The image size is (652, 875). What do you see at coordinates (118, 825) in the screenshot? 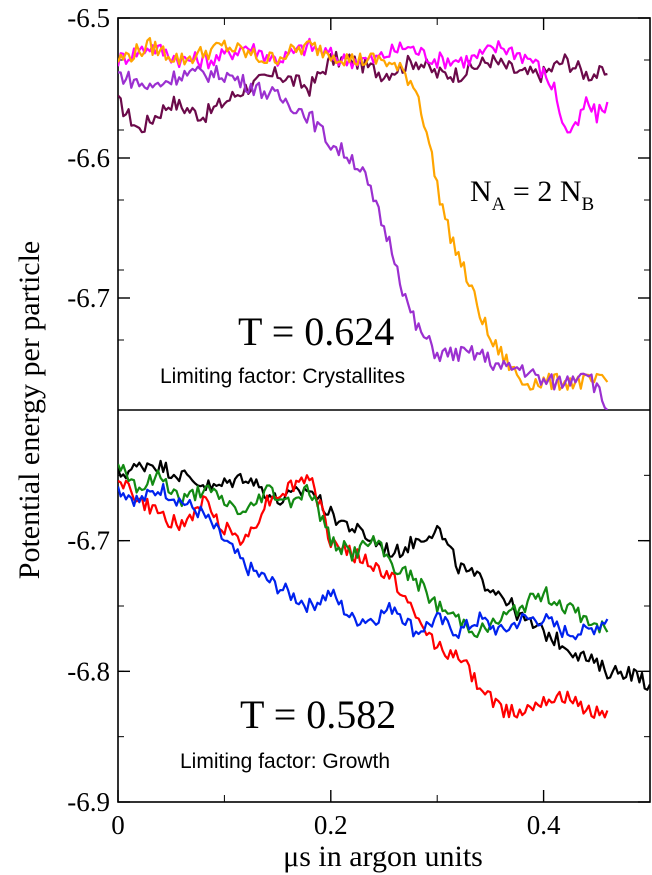
I see `x-tick-label: 0` at bounding box center [118, 825].